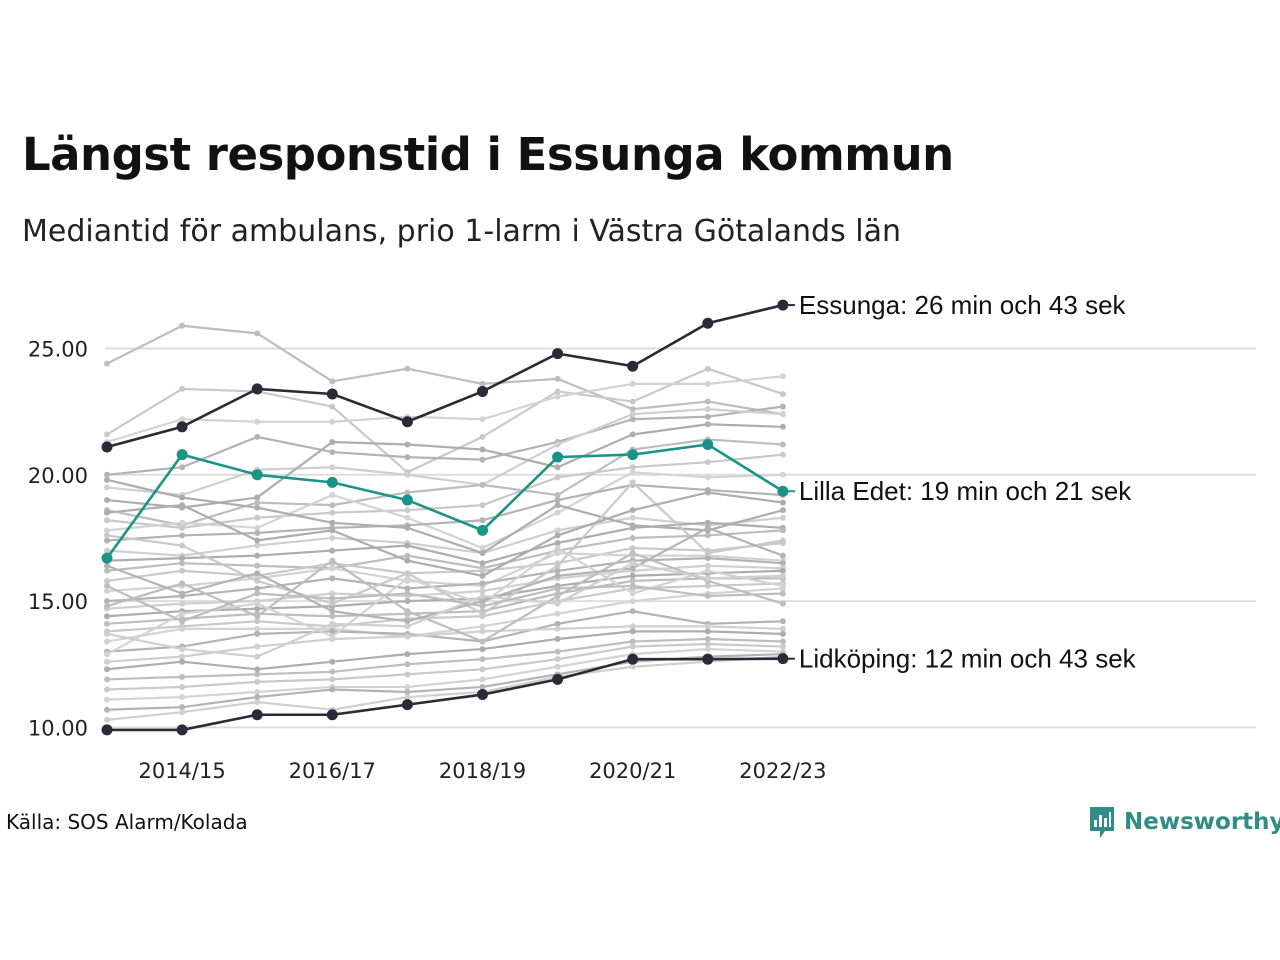  I want to click on newsworthy-bar-chart-icon, so click(1102, 822).